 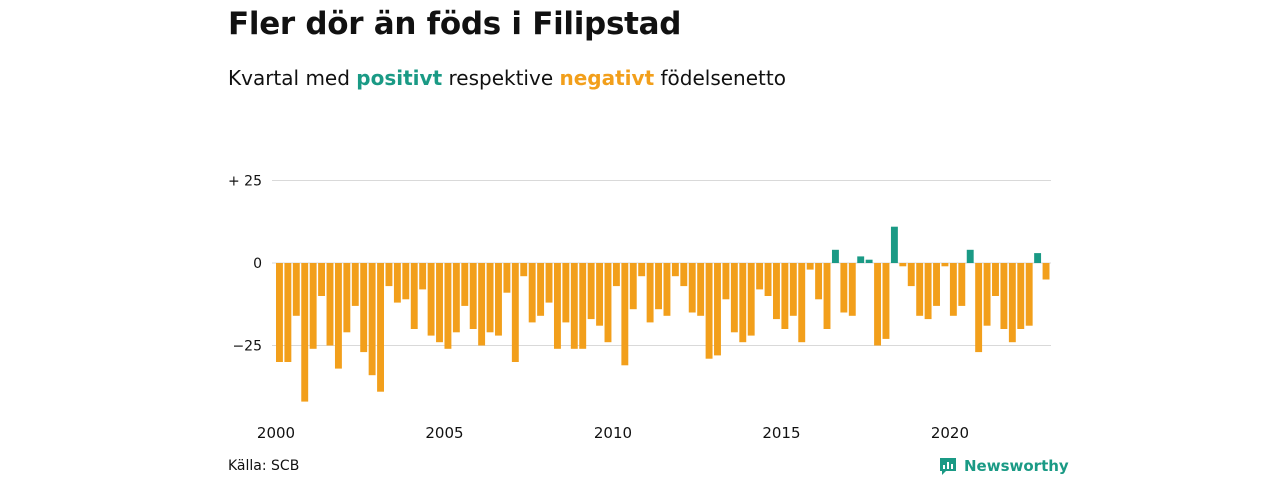 What do you see at coordinates (607, 78) in the screenshot?
I see `subtitle-negative-label: negativt` at bounding box center [607, 78].